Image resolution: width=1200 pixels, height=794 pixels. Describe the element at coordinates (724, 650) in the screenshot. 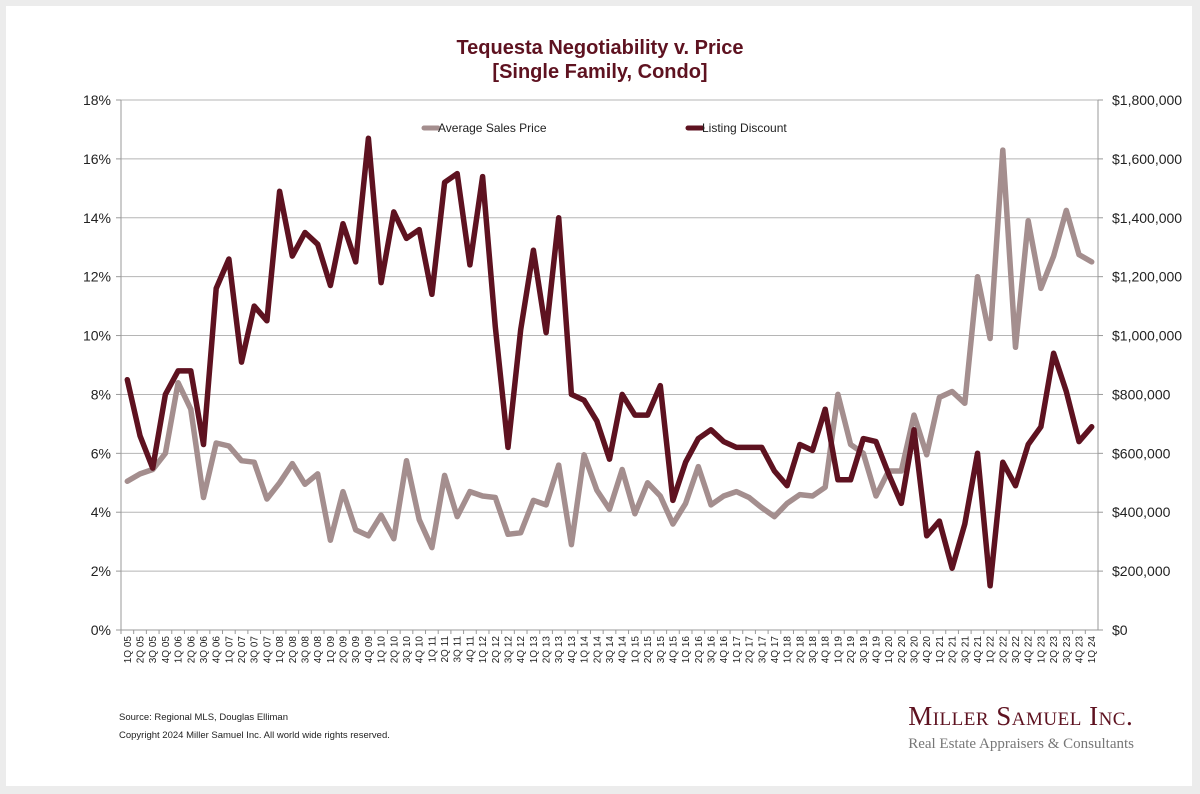

I see `x-tick-label: 4Q 16` at that location.